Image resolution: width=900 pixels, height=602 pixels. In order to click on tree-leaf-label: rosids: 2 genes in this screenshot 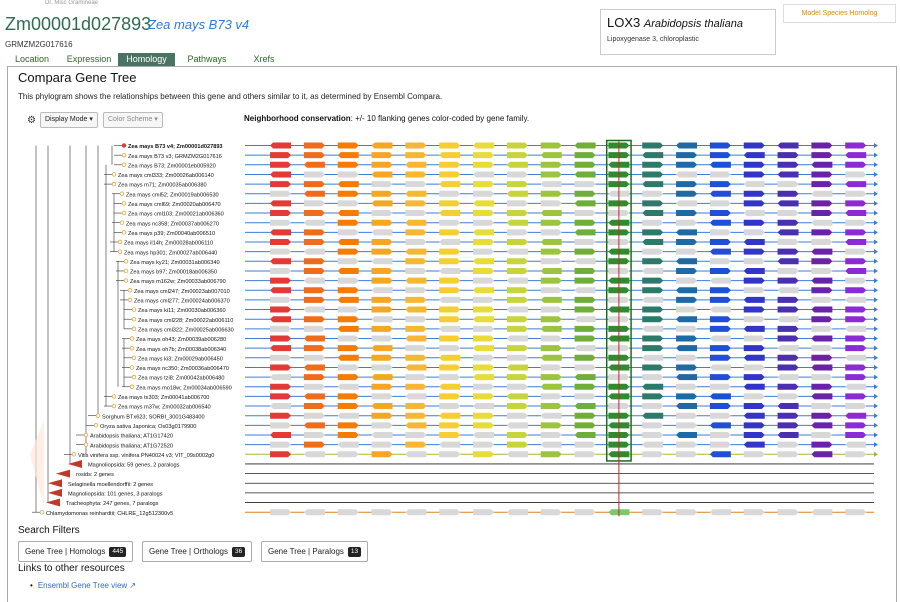, I will do `click(95, 475)`.